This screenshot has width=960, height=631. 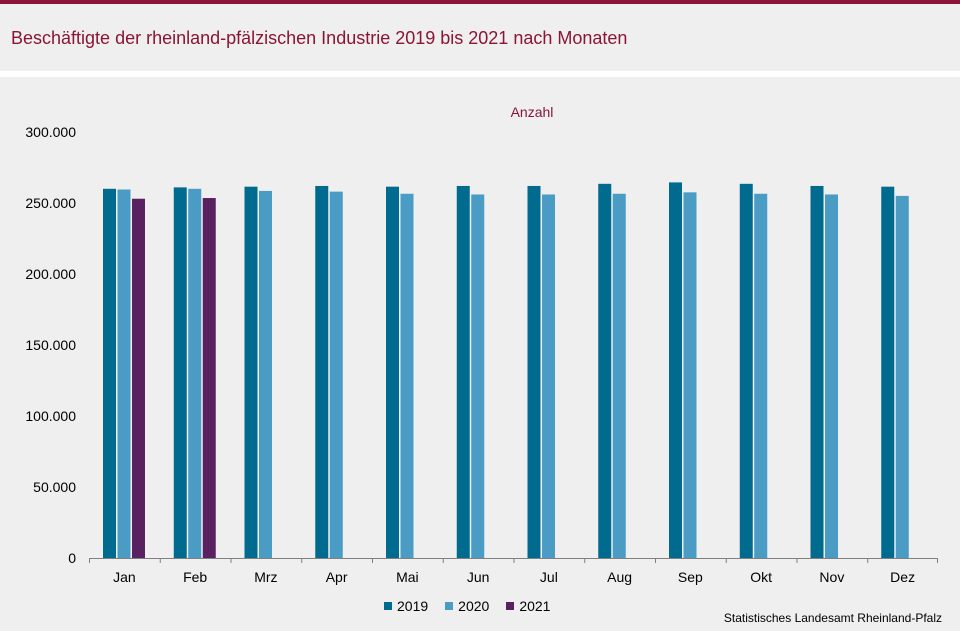 What do you see at coordinates (902, 577) in the screenshot?
I see `x-tick-label: Dez` at bounding box center [902, 577].